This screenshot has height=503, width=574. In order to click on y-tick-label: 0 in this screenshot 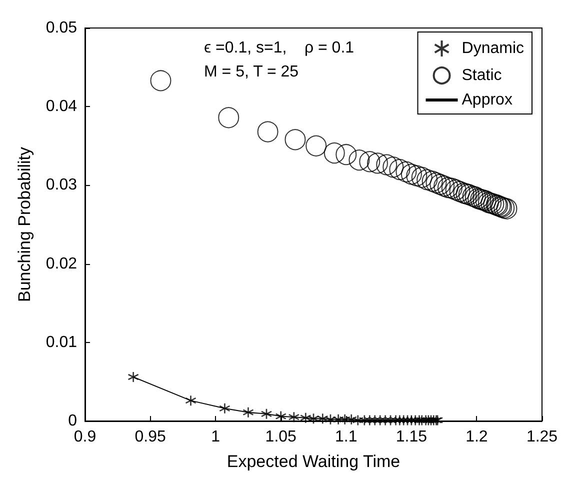, I will do `click(73, 421)`.